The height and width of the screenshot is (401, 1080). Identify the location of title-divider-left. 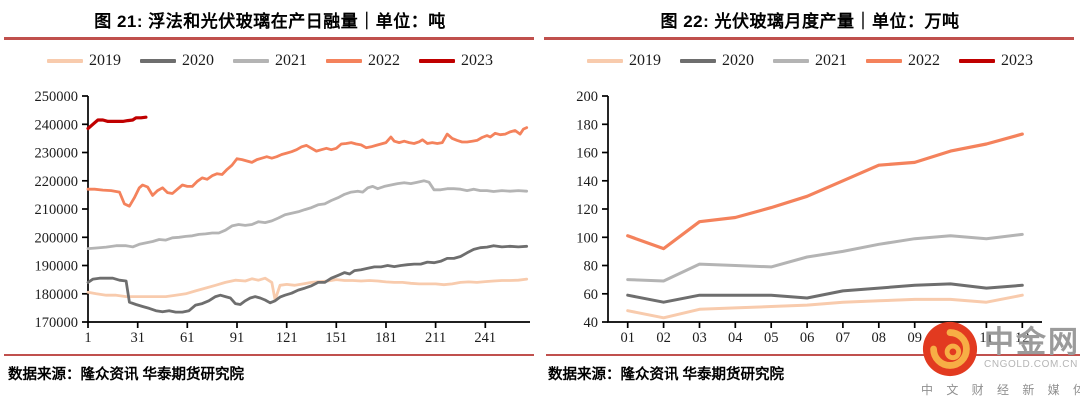
(269, 38).